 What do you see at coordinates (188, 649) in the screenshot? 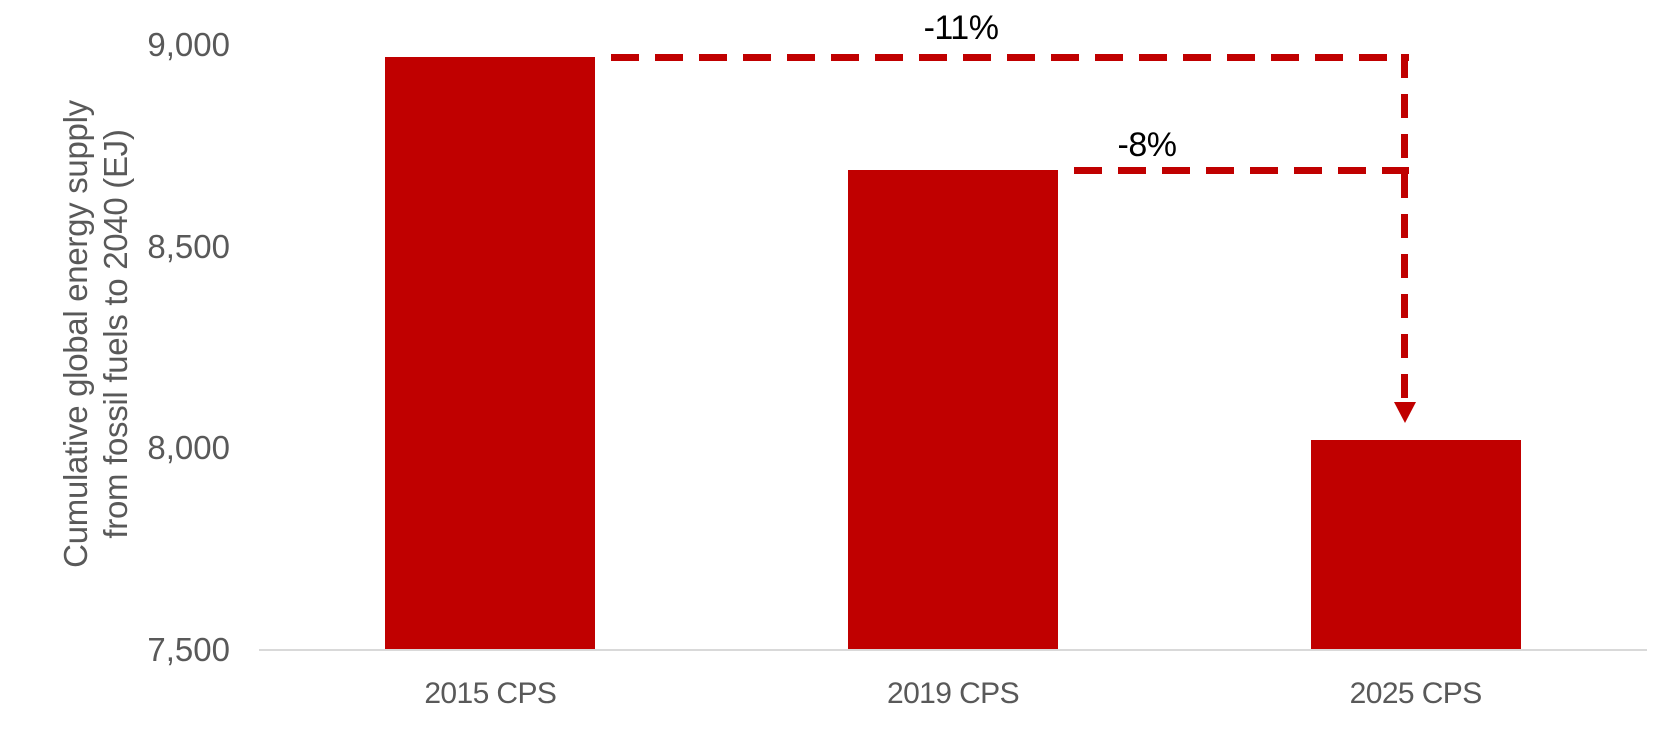
I see `y-tick-label-7500: 7,500` at bounding box center [188, 649].